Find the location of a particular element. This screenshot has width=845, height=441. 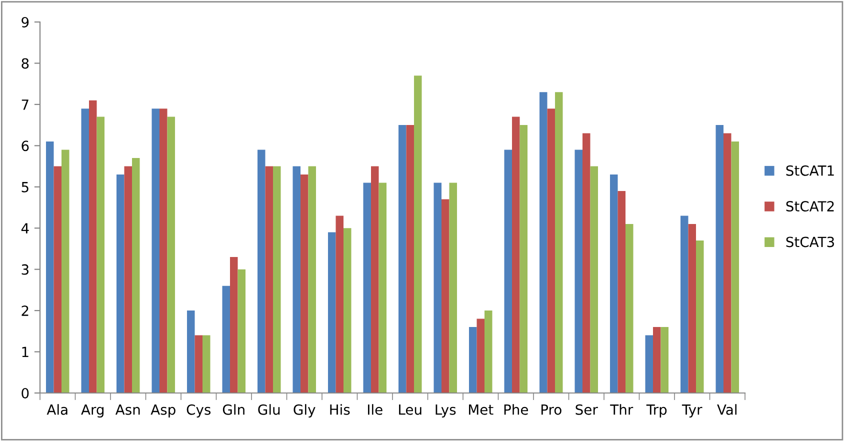

x-tick-label: Leu is located at coordinates (410, 409).